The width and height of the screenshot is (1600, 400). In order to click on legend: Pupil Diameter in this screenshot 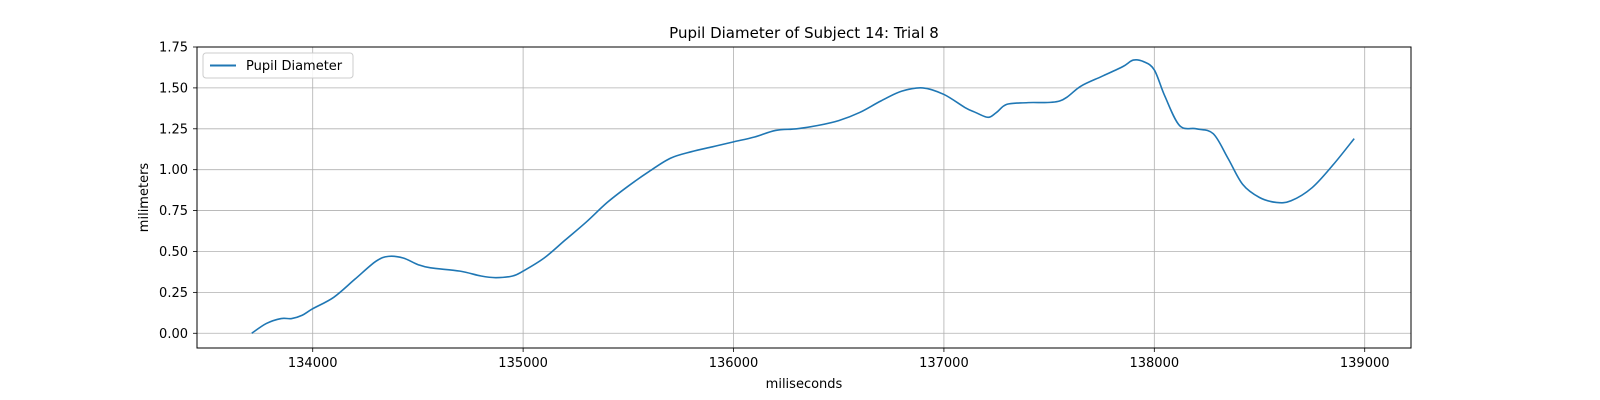, I will do `click(278, 65)`.